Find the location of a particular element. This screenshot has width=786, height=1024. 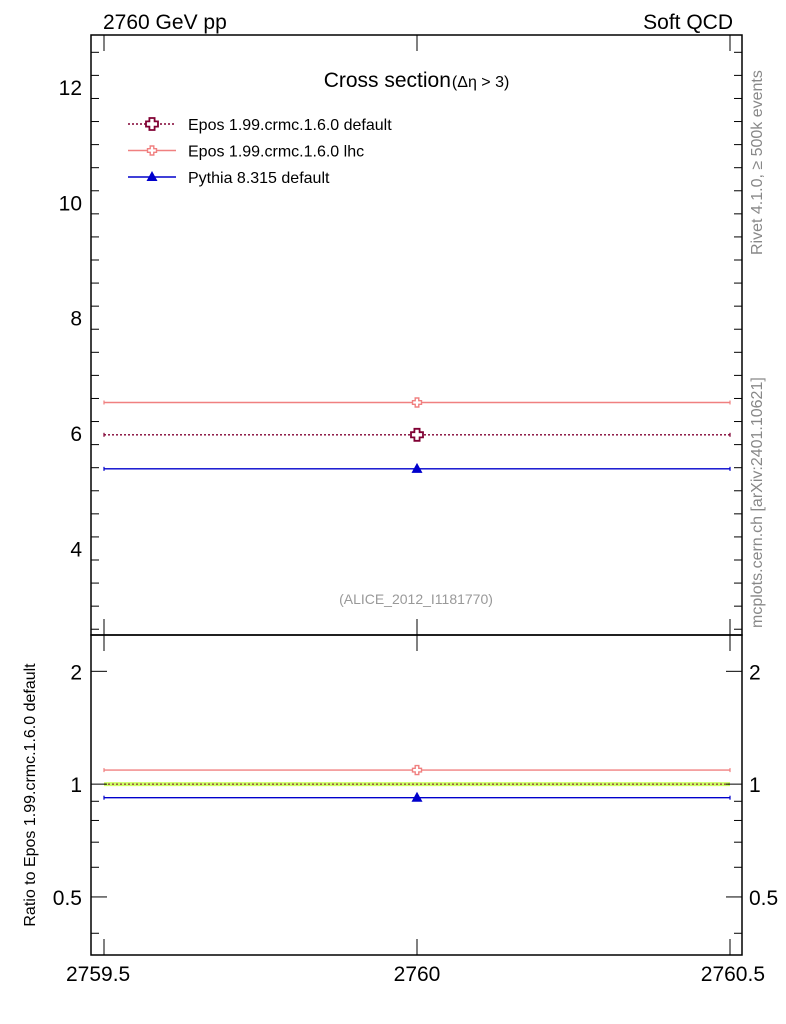

legend-item-pythia-8-315-default: Pythia 8.315 default is located at coordinates (229, 178).